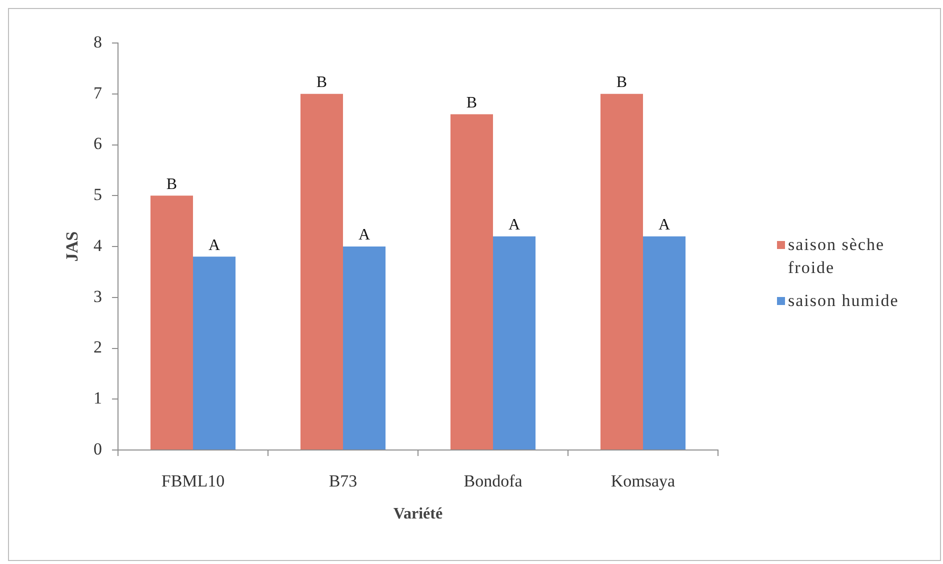  Describe the element at coordinates (418, 514) in the screenshot. I see `x-axis-title: Variété` at that location.